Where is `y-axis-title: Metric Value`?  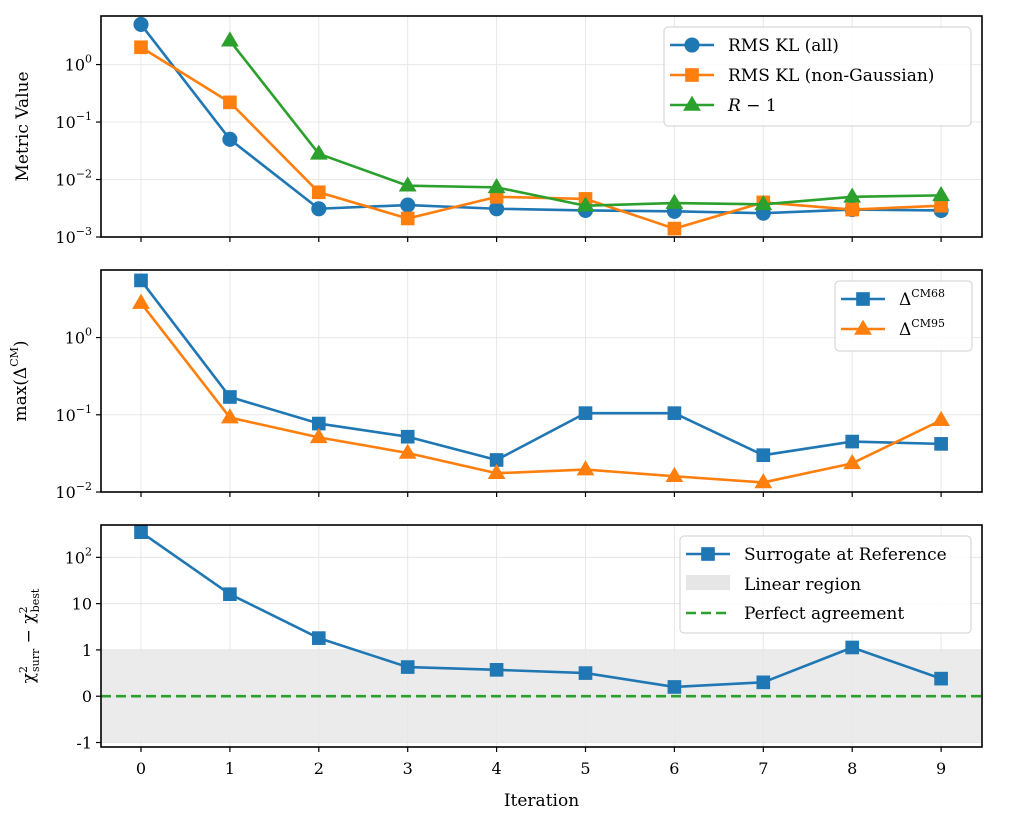
y-axis-title: Metric Value is located at coordinates (23, 126).